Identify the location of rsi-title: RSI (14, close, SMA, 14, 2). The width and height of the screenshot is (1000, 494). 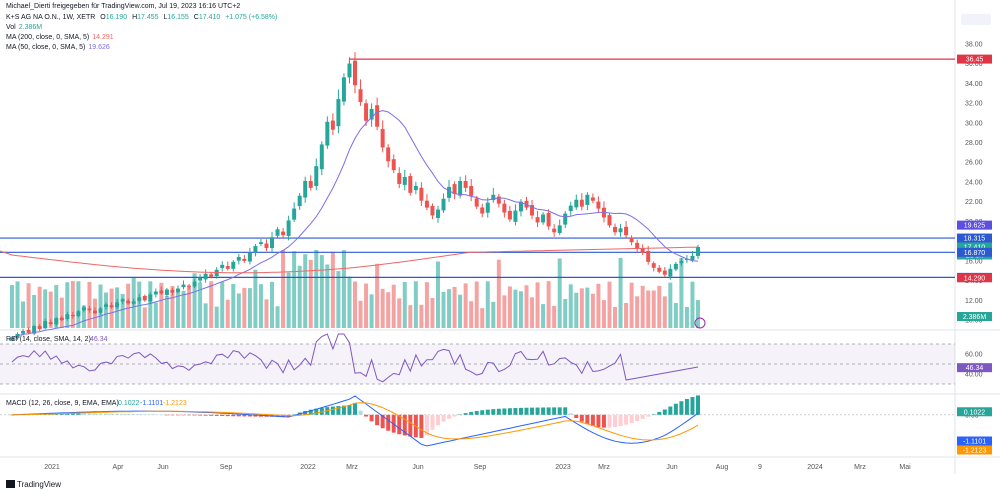
(48, 339).